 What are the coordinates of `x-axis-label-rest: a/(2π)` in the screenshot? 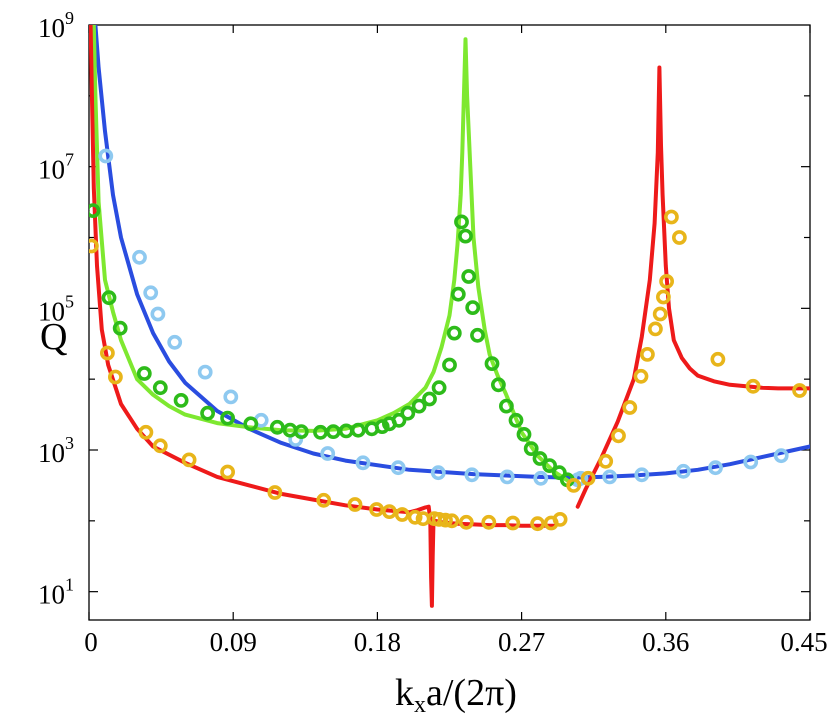 It's located at (471, 693).